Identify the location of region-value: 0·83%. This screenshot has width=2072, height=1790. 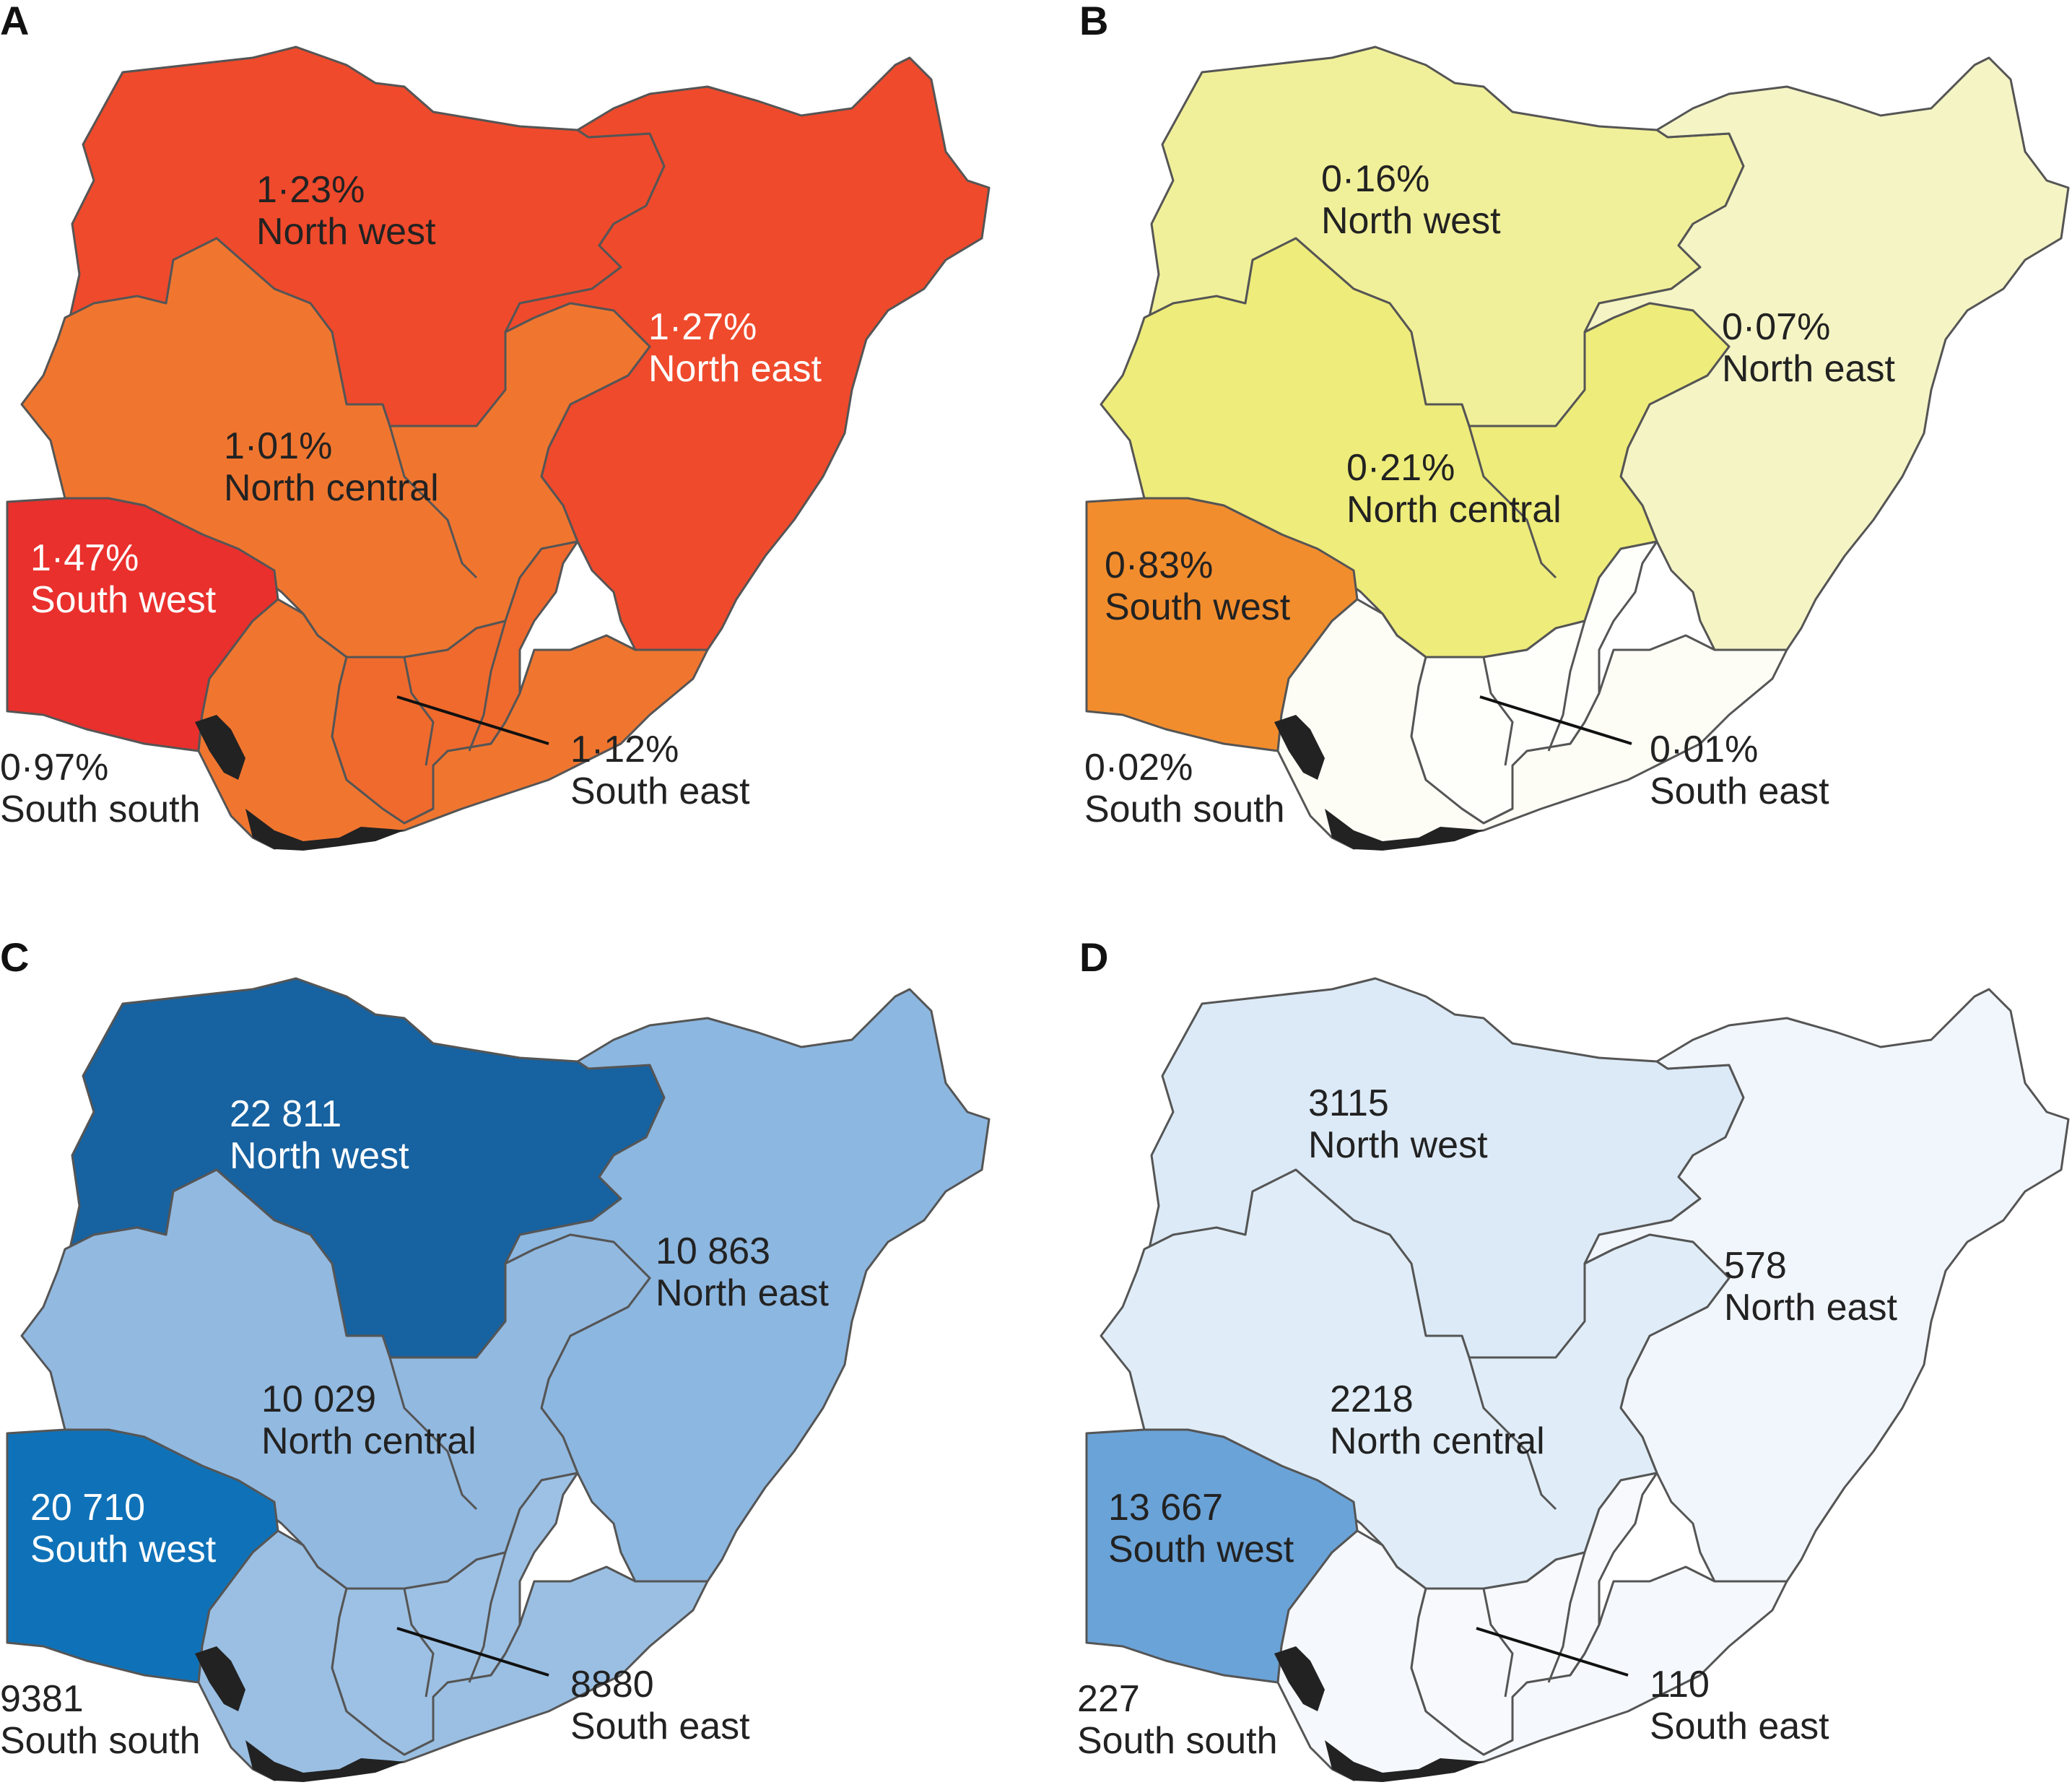
(1159, 565).